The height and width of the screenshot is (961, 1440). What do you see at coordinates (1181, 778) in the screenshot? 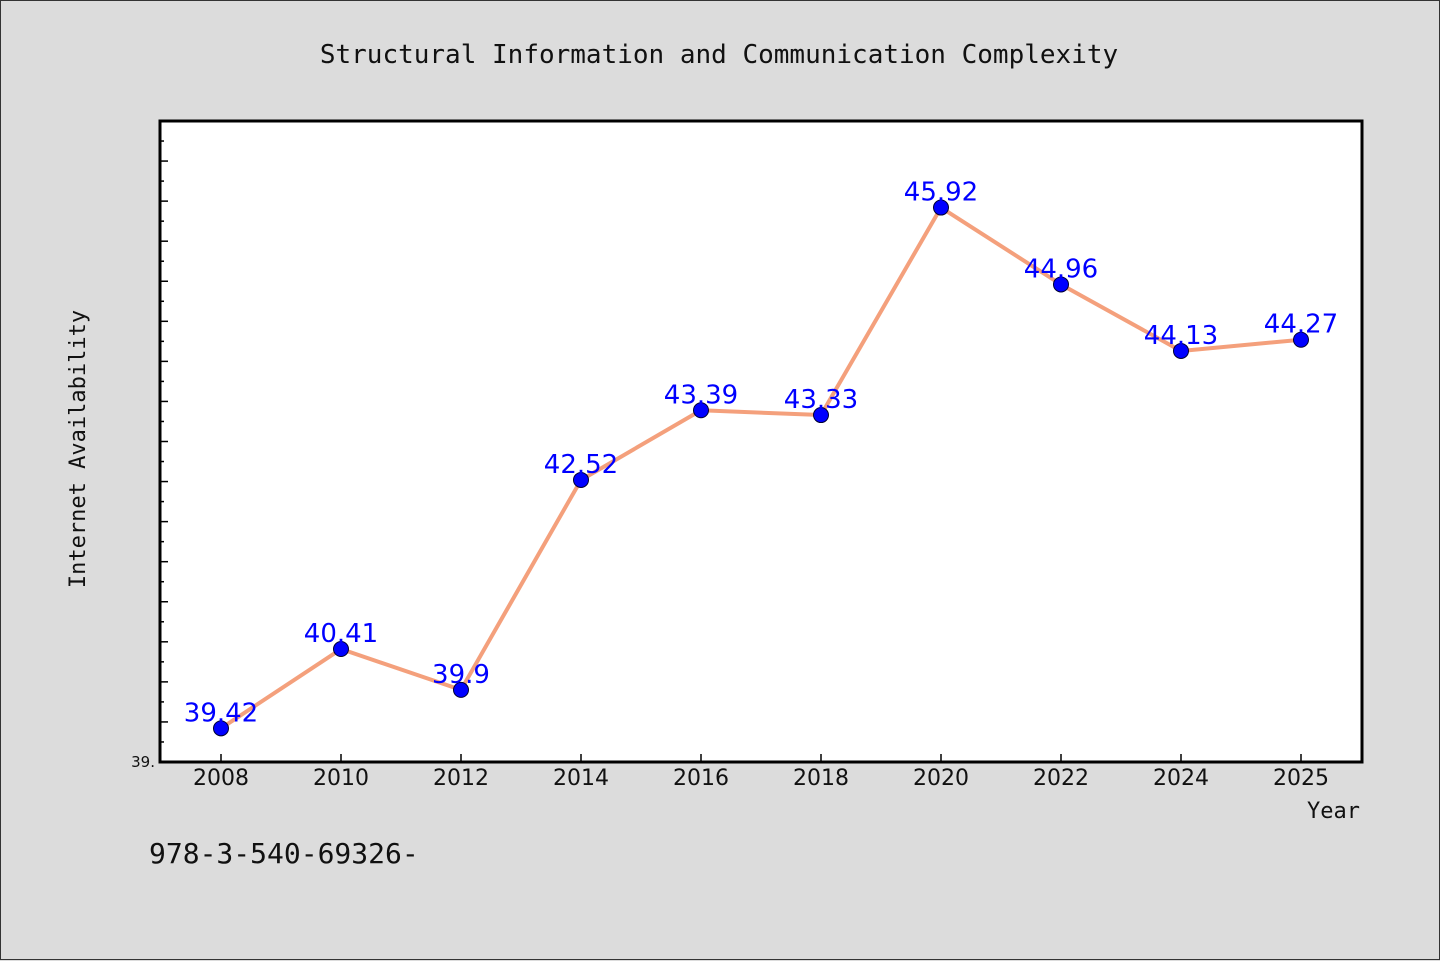
I see `x-tick-label: 2024` at bounding box center [1181, 778].